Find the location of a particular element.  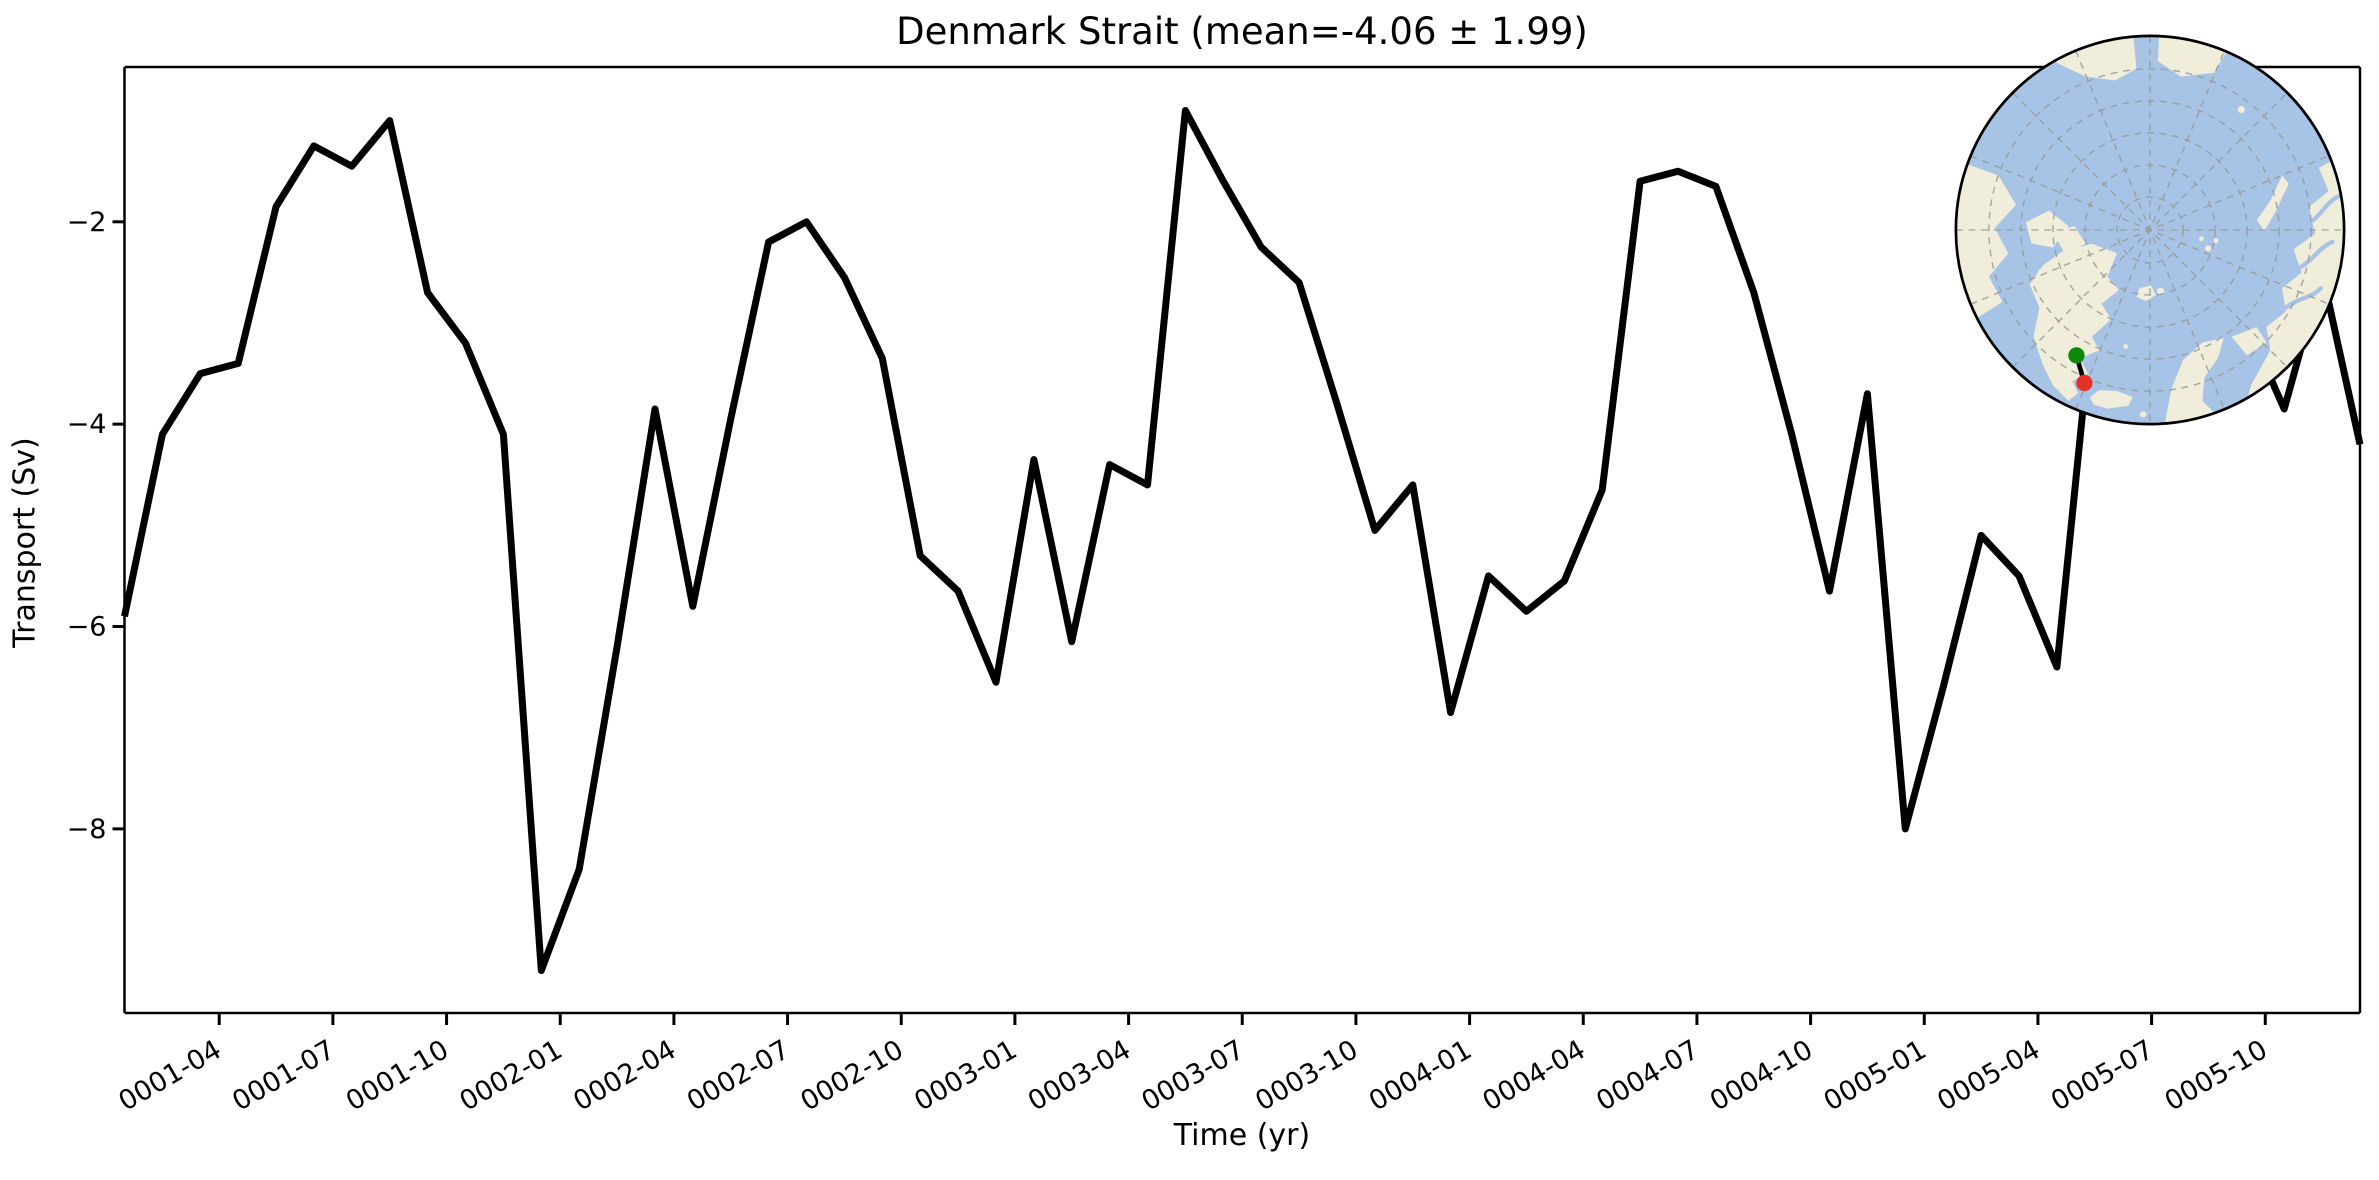

chart-title: Denmark Strait (mean=-4.06 ± 1.99) is located at coordinates (1242, 31).